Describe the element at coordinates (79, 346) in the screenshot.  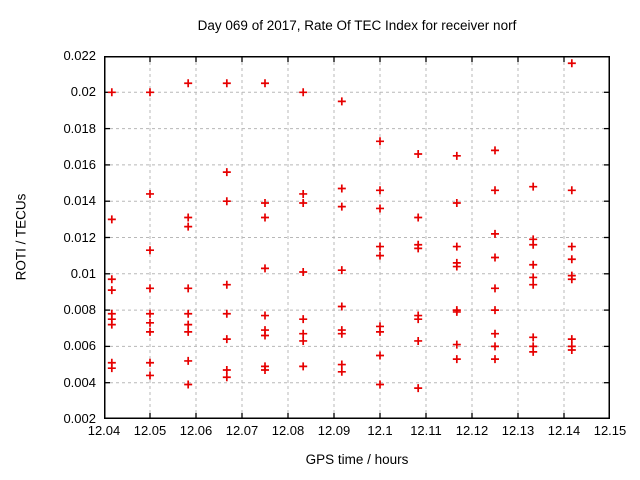
I see `y-tick-label: 0.006` at that location.